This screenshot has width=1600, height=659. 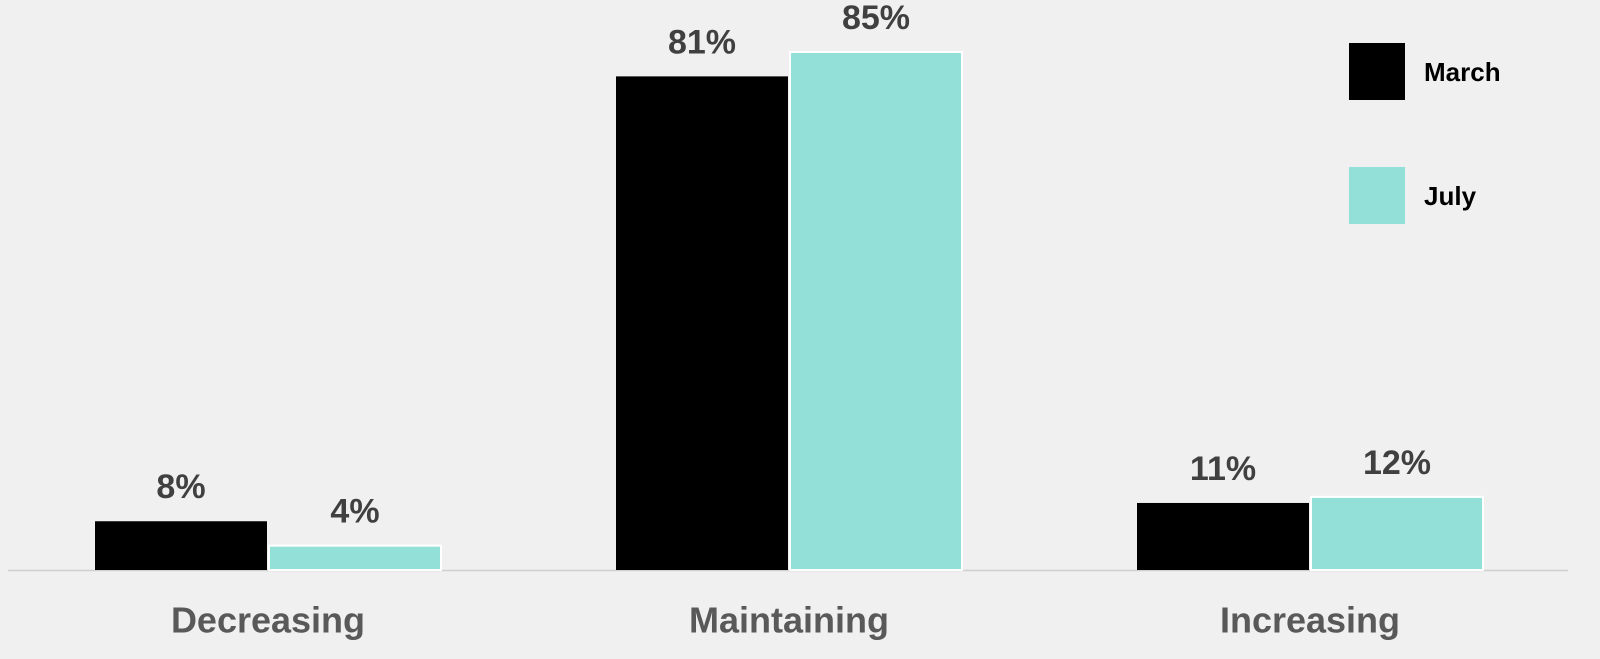 What do you see at coordinates (1450, 196) in the screenshot?
I see `legend-label: July` at bounding box center [1450, 196].